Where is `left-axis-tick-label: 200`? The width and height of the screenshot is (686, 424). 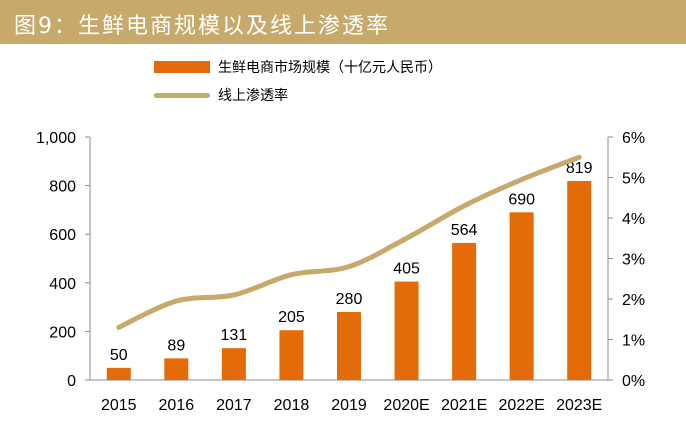
left-axis-tick-label: 200 is located at coordinates (62, 332).